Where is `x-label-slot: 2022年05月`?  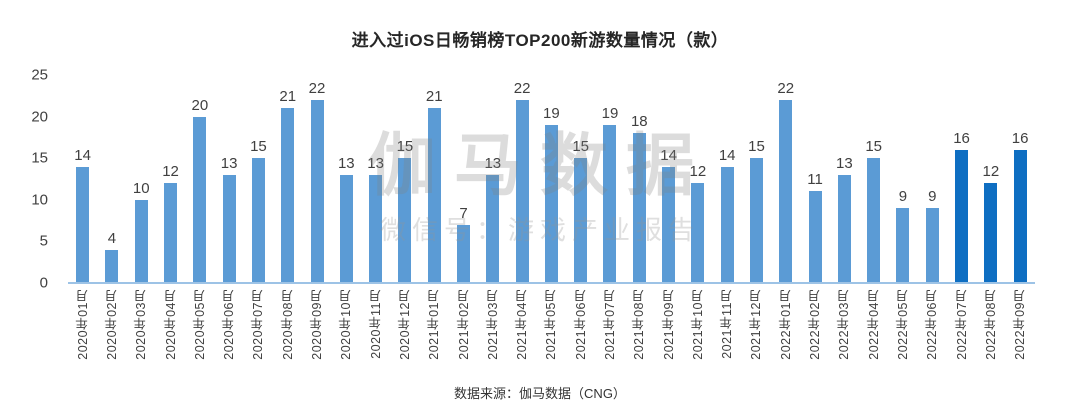 x-label-slot: 2022年05月 is located at coordinates (902, 333).